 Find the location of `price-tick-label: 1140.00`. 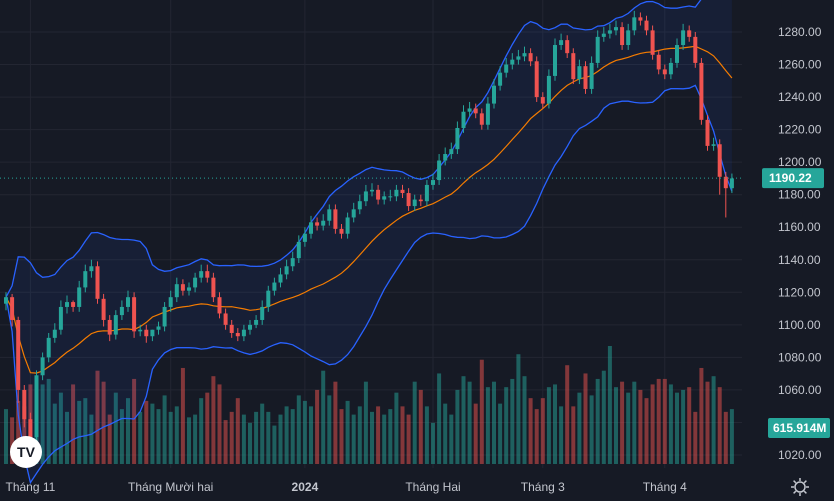

price-tick-label: 1140.00 is located at coordinates (799, 260).